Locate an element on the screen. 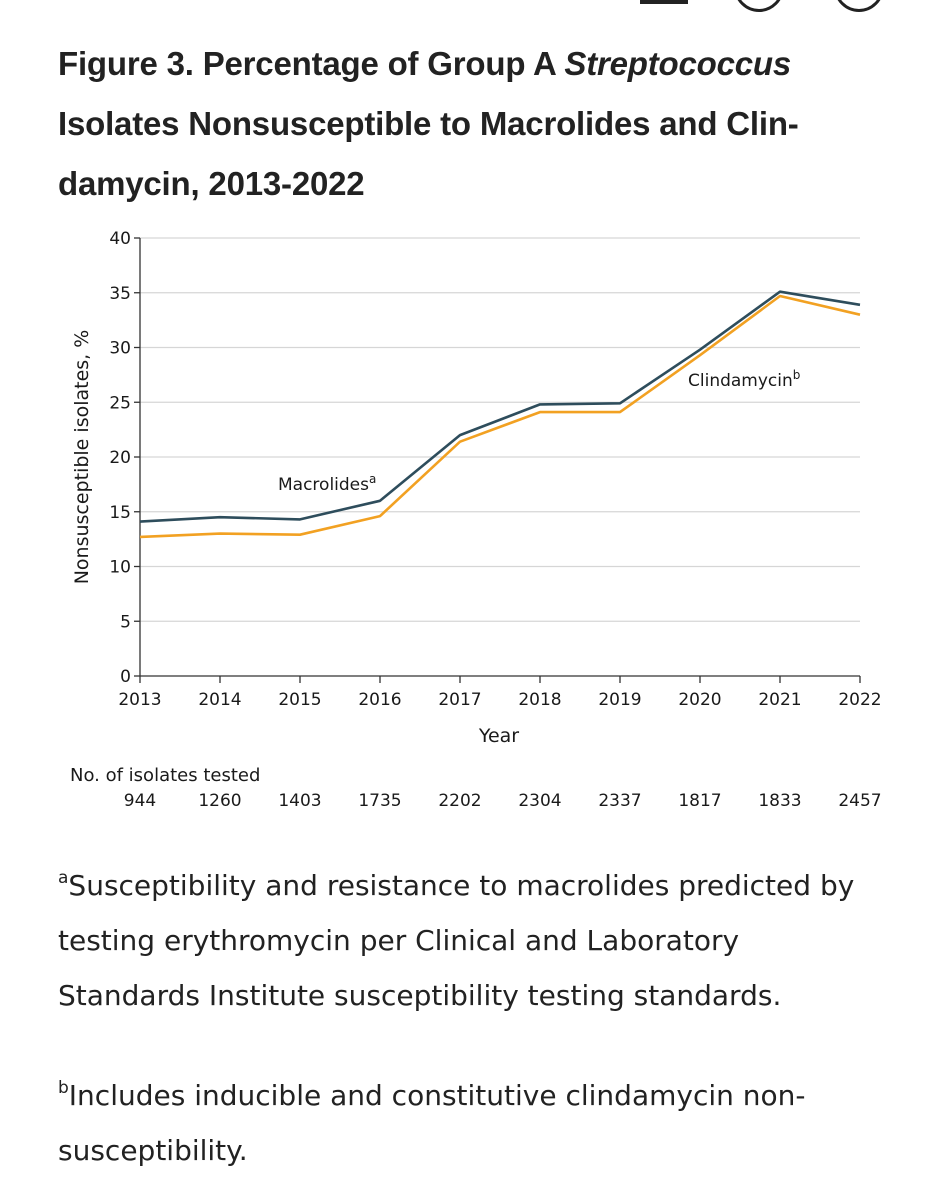 The width and height of the screenshot is (949, 1200). y-tick-label: 25 is located at coordinates (120, 403).